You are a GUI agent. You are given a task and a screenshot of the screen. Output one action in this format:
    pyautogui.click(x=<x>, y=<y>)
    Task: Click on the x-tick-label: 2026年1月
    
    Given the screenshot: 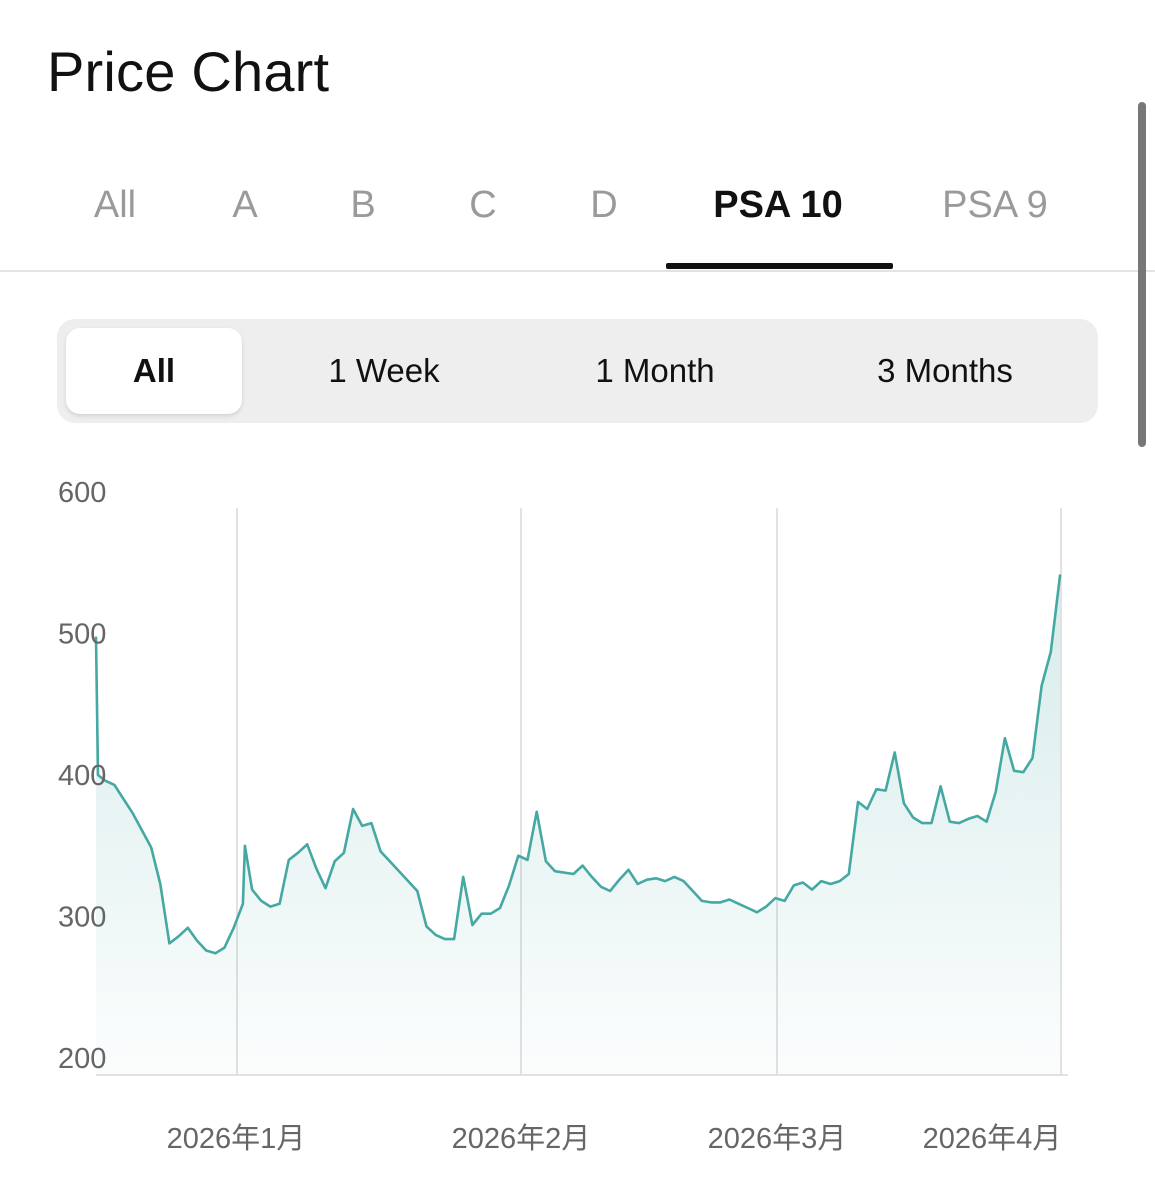 What is the action you would take?
    pyautogui.click(x=236, y=1138)
    